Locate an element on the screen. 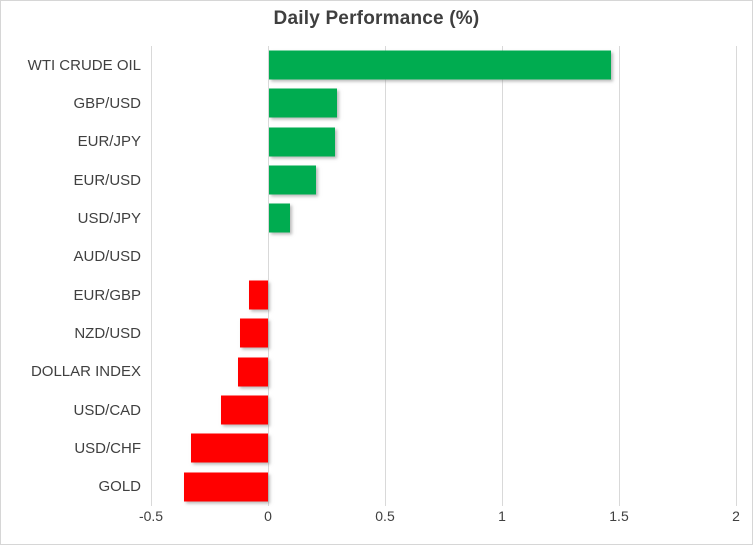 The image size is (753, 545). bar-row: EUR/USD is located at coordinates (376, 180).